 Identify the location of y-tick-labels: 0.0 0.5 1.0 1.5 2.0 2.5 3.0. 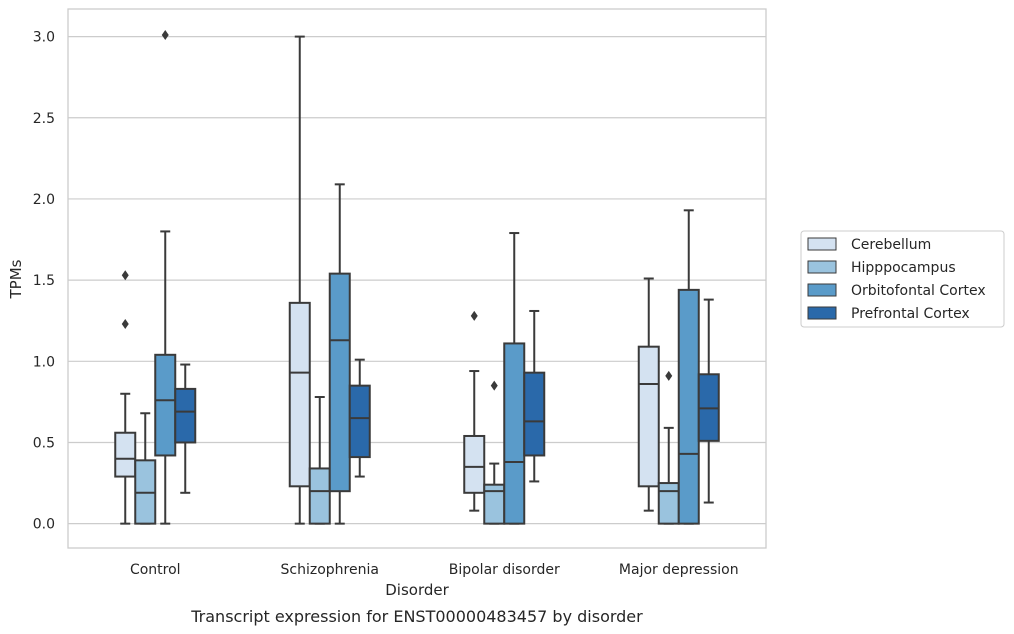
(44, 281).